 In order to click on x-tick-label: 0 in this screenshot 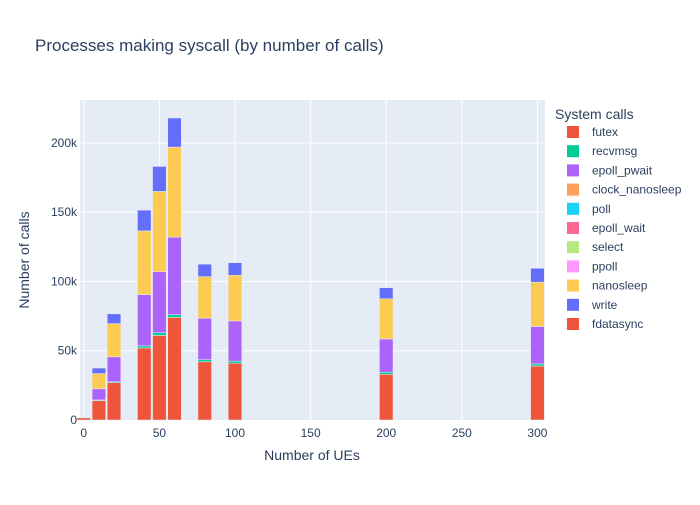, I will do `click(83, 433)`.